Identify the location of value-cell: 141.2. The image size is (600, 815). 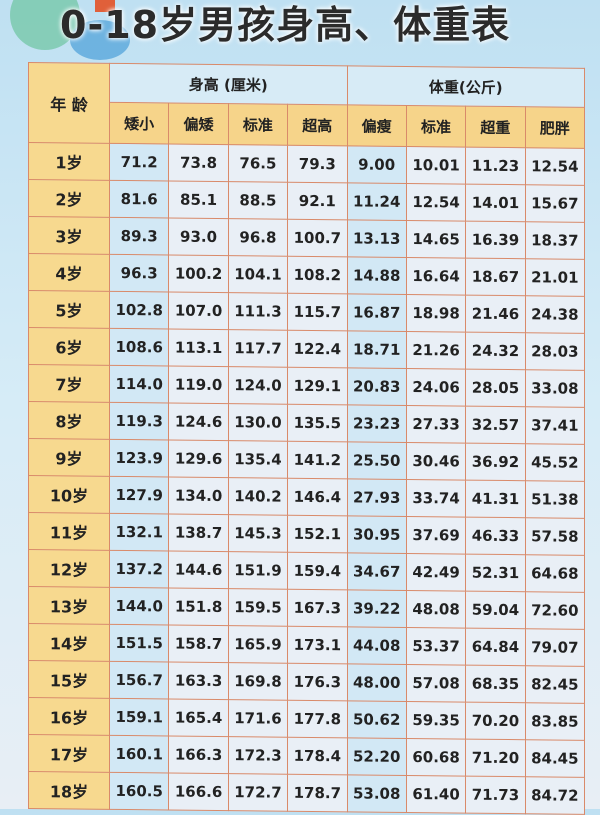
(317, 460).